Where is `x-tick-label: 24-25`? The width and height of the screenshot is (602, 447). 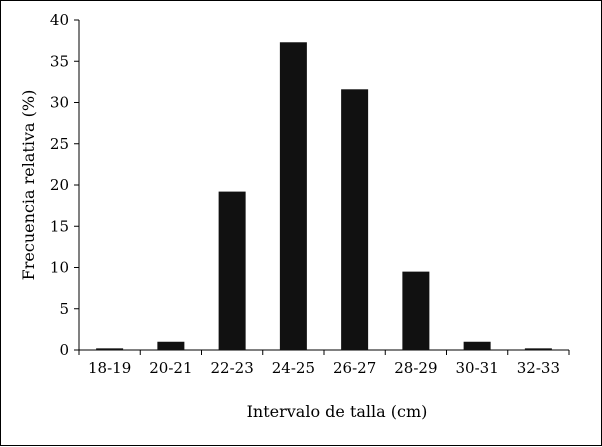 x-tick-label: 24-25 is located at coordinates (293, 368).